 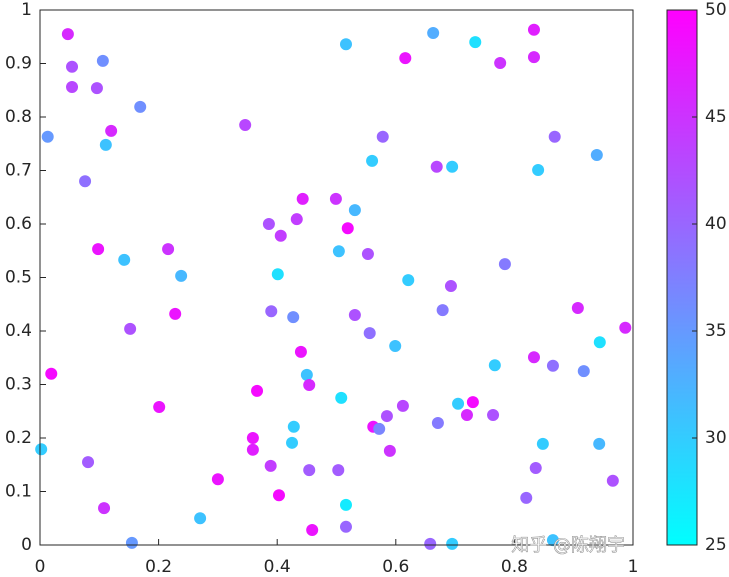 I want to click on y-tick-label: 0.4, so click(x=18, y=331).